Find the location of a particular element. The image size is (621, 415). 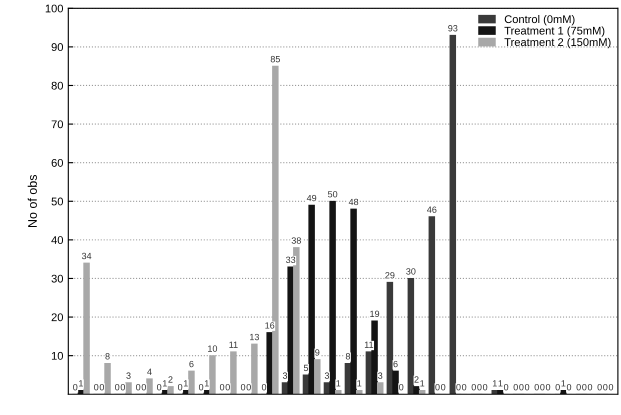

legend-label: Treatment 2 (150mM) is located at coordinates (557, 43).